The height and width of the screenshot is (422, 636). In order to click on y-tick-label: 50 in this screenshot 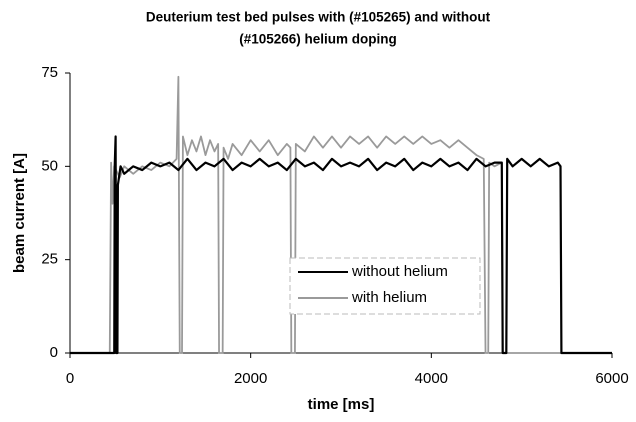, I will do `click(49, 165)`.